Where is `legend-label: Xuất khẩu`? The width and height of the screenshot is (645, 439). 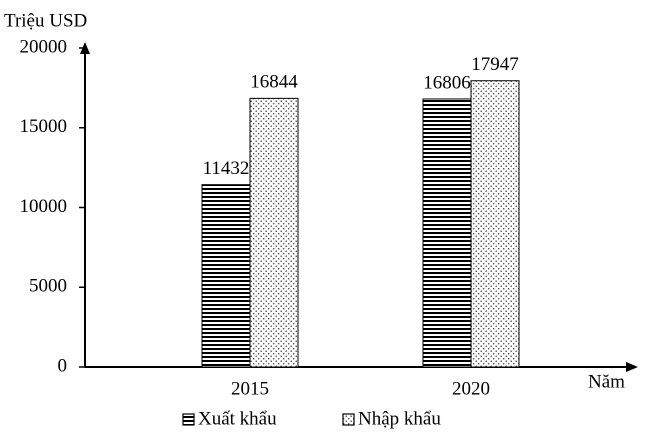 legend-label: Xuất khẩu is located at coordinates (237, 418).